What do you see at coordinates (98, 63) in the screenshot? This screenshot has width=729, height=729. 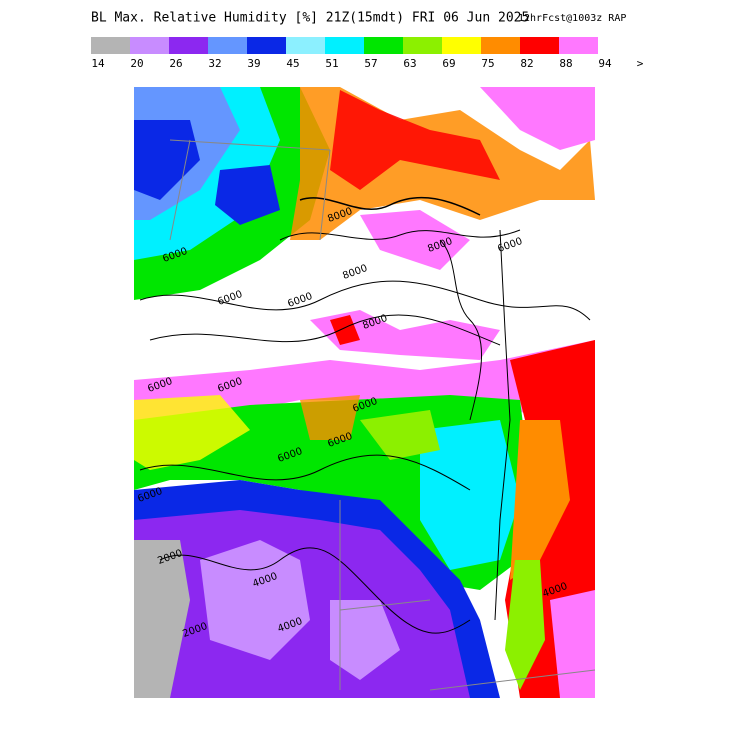 I see `legend-label: 14` at bounding box center [98, 63].